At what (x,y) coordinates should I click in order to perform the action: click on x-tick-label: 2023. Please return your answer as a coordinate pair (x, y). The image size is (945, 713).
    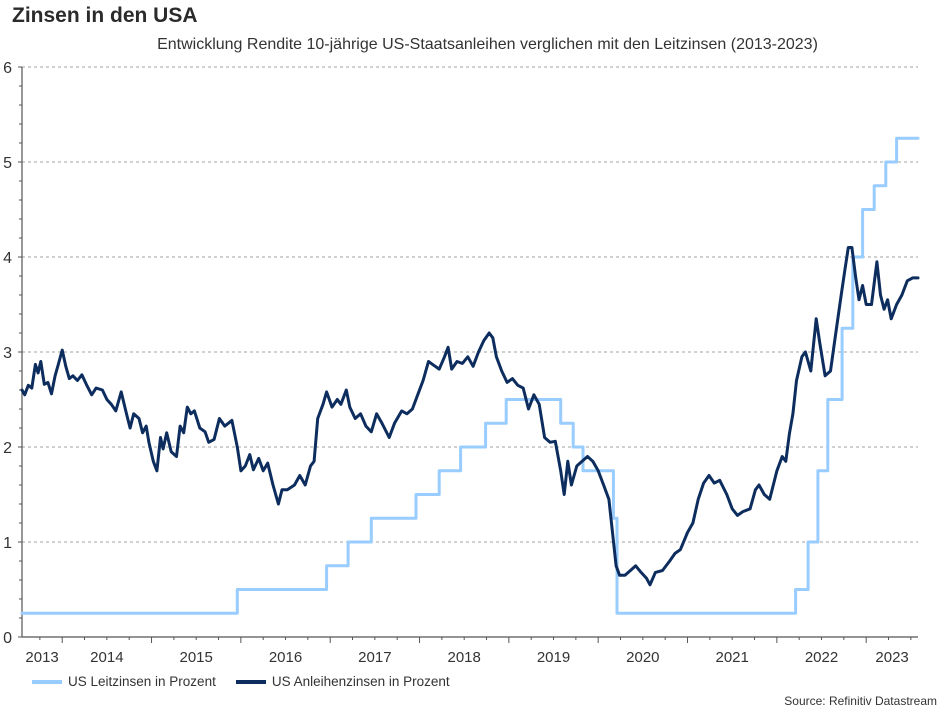
    Looking at the image, I should click on (891, 657).